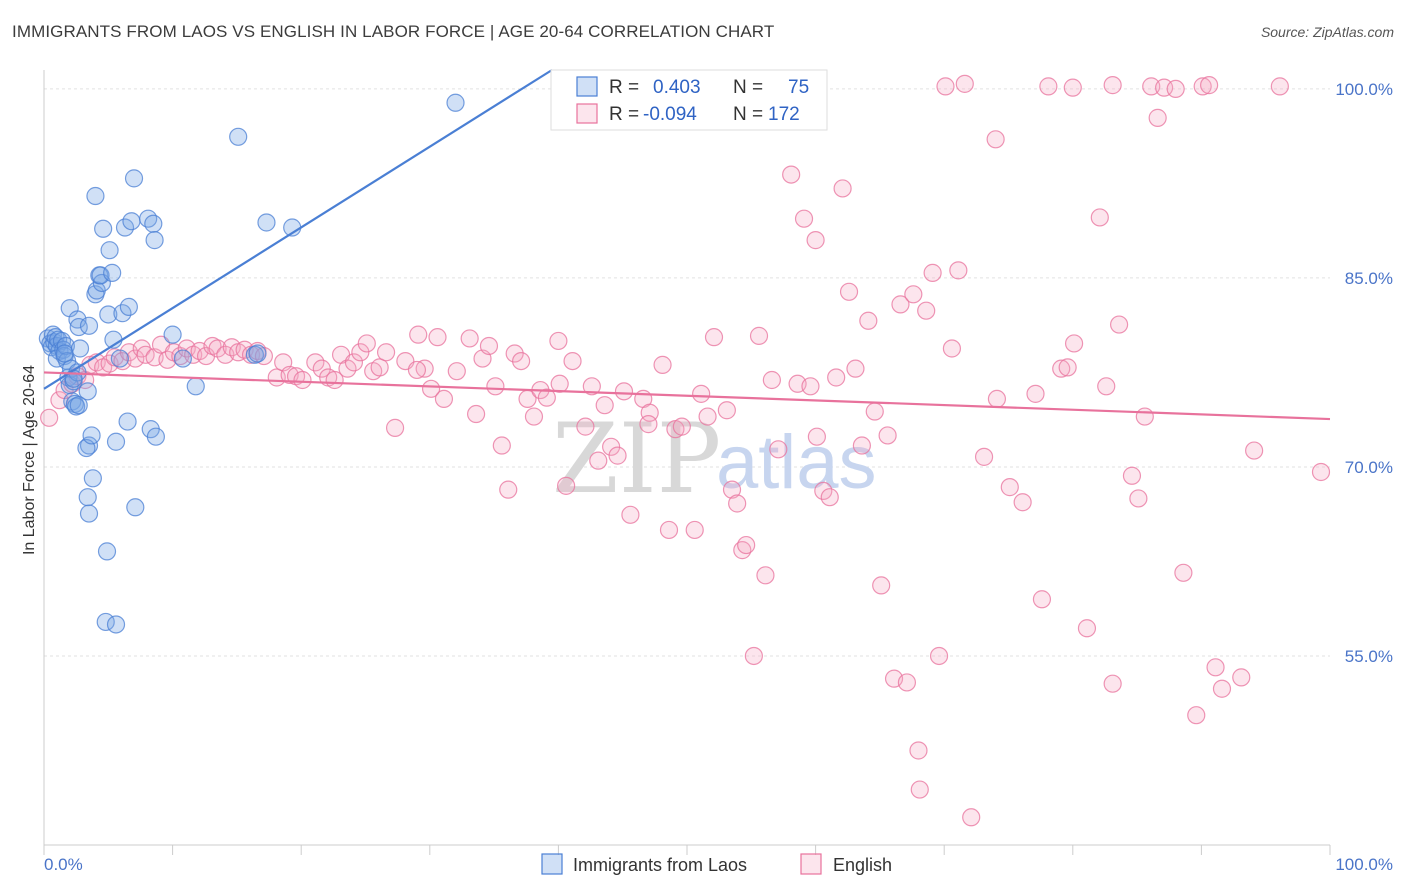 Image resolution: width=1406 pixels, height=892 pixels. What do you see at coordinates (660, 865) in the screenshot?
I see `bottom-legend-label-1: Immigrants from Laos` at bounding box center [660, 865].